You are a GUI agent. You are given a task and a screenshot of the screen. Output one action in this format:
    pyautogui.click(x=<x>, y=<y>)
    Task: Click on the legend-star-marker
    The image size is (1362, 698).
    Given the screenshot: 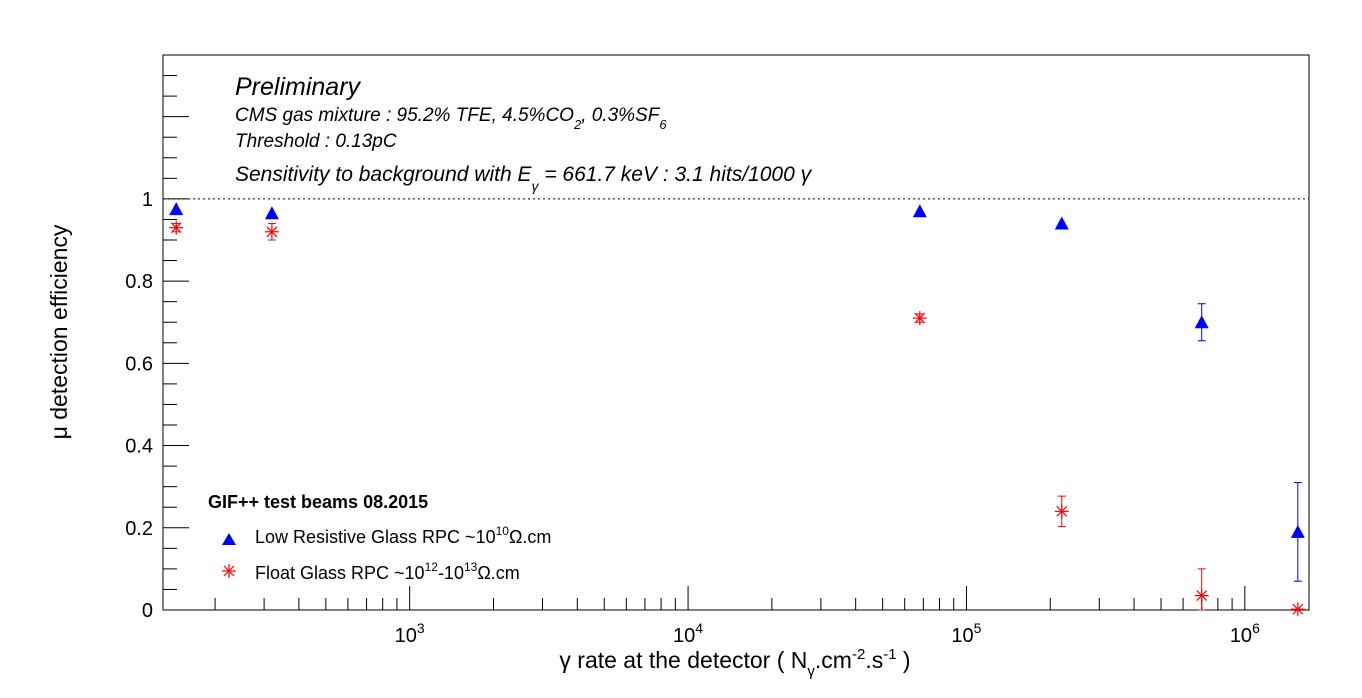 What is the action you would take?
    pyautogui.click(x=229, y=571)
    